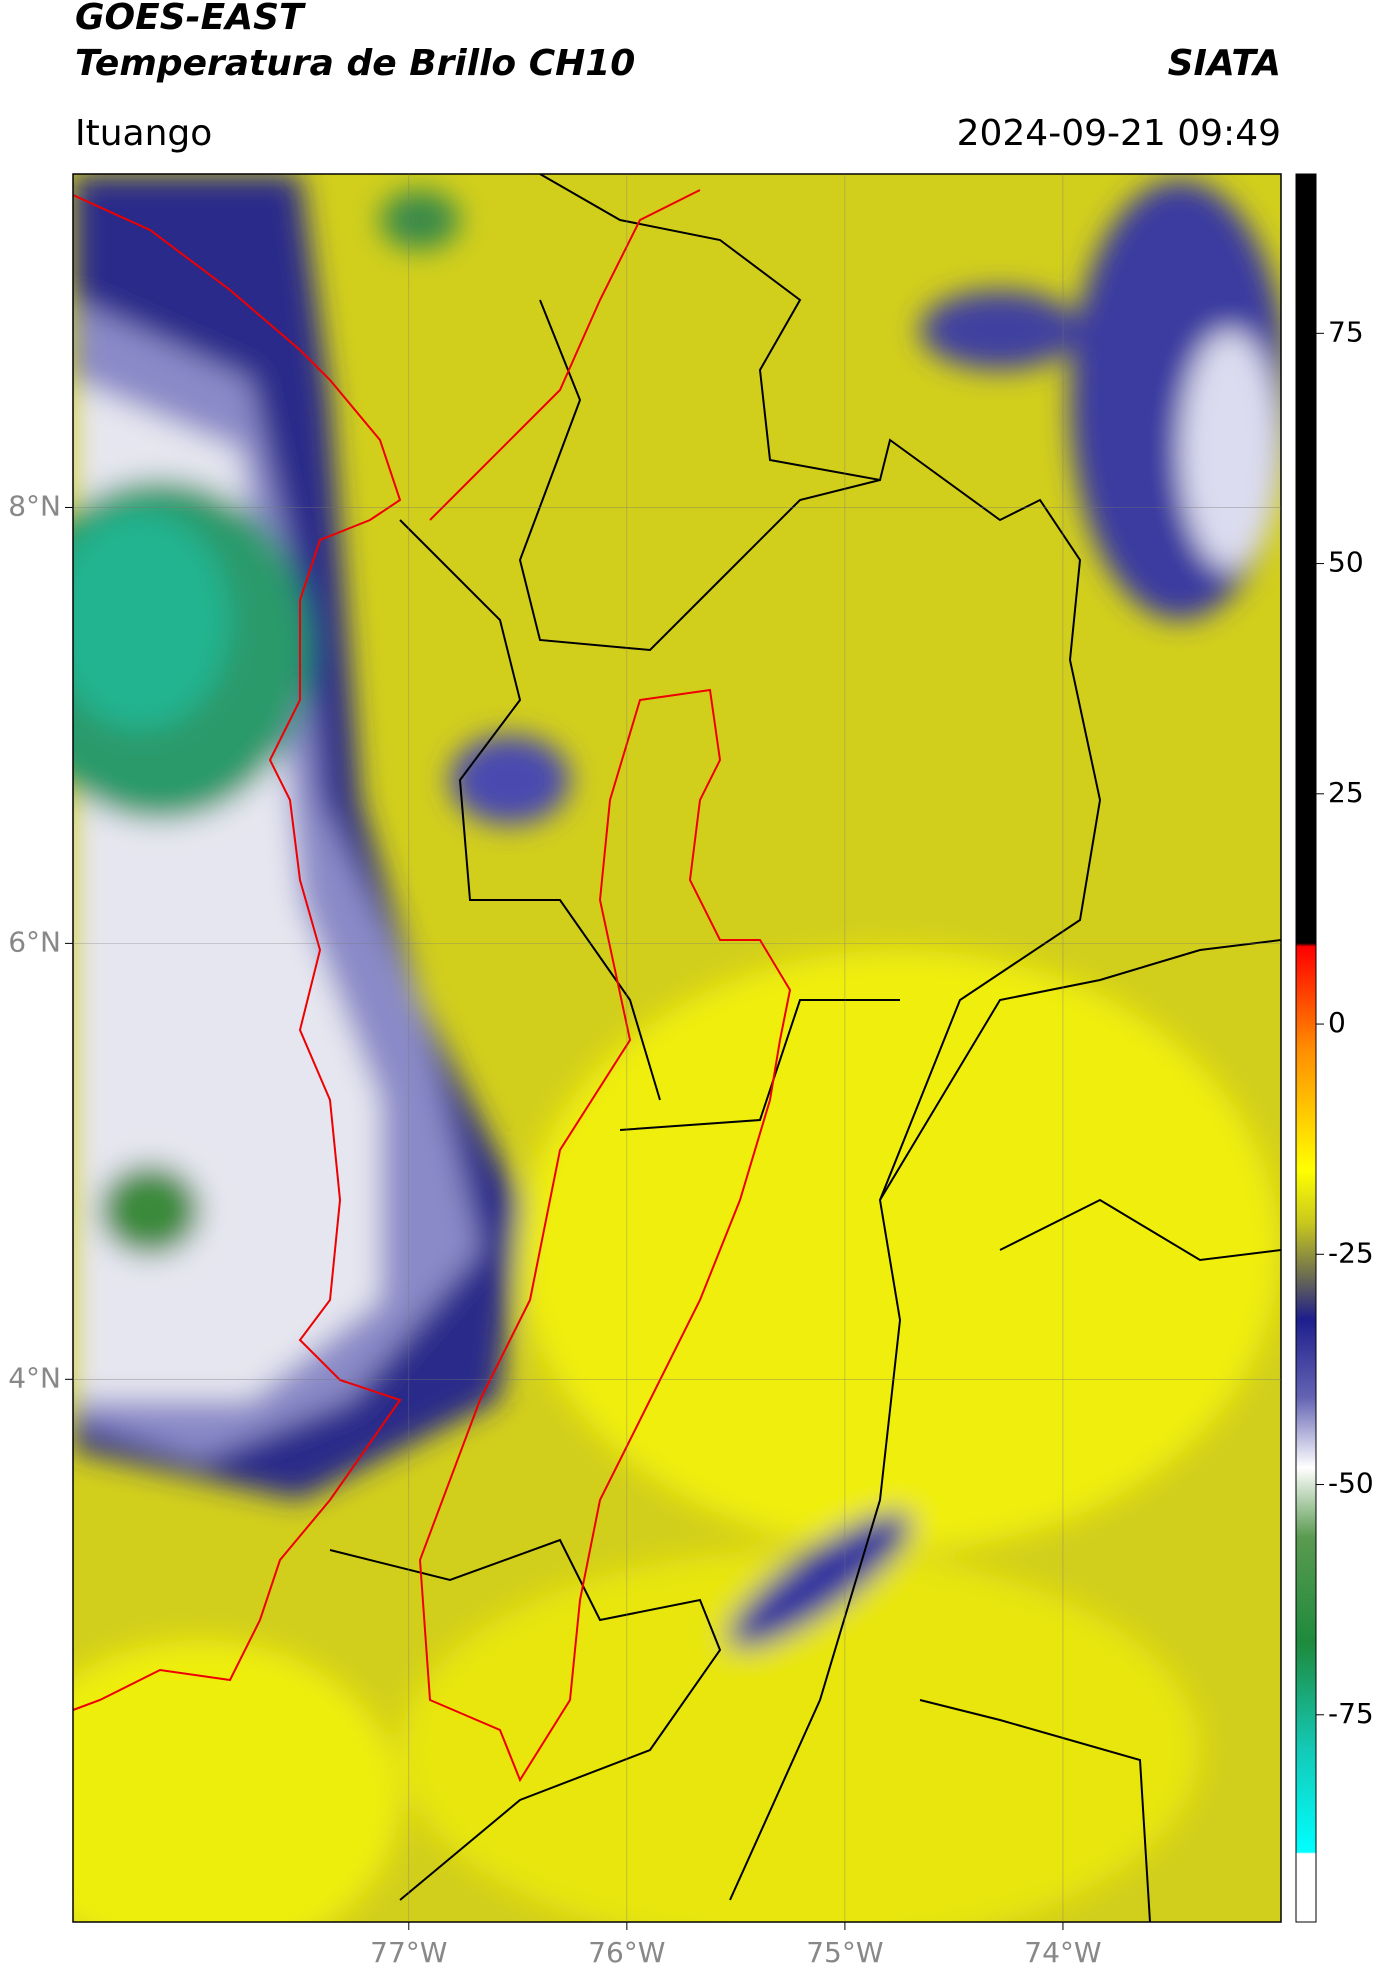 The width and height of the screenshot is (1384, 1985). I want to click on x-tick-label: 77°W, so click(408, 1952).